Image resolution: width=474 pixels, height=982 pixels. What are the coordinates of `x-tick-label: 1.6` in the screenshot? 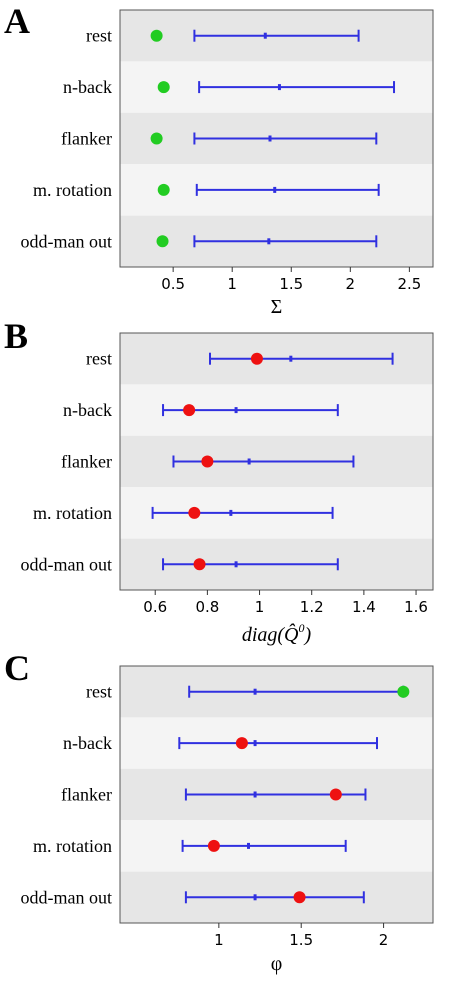 It's located at (416, 607).